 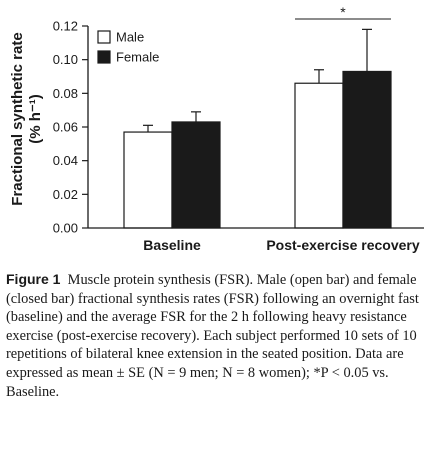 I want to click on figure-label: Figure 1, so click(x=33, y=279).